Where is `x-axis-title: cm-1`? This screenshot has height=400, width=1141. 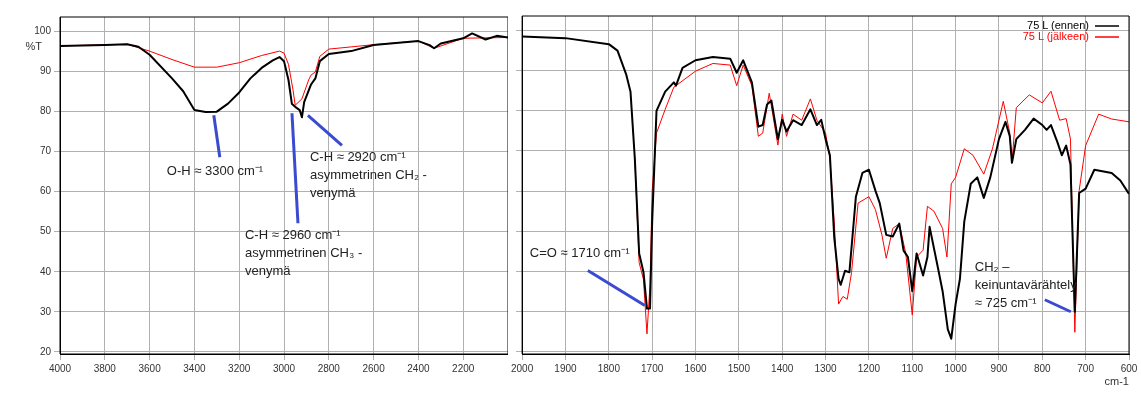 x-axis-title: cm-1 is located at coordinates (1116, 380).